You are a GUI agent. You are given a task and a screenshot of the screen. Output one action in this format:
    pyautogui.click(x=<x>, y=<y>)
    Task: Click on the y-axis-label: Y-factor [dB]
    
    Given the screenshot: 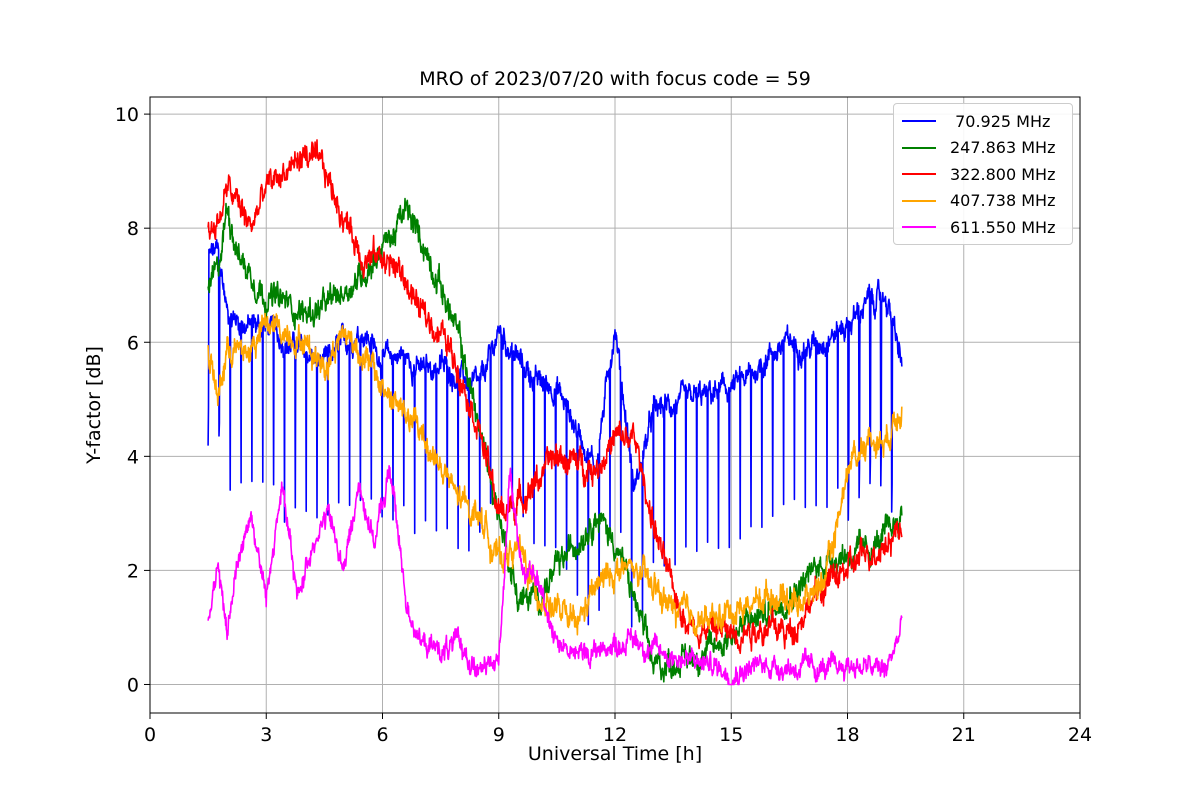 What is the action you would take?
    pyautogui.click(x=94, y=405)
    